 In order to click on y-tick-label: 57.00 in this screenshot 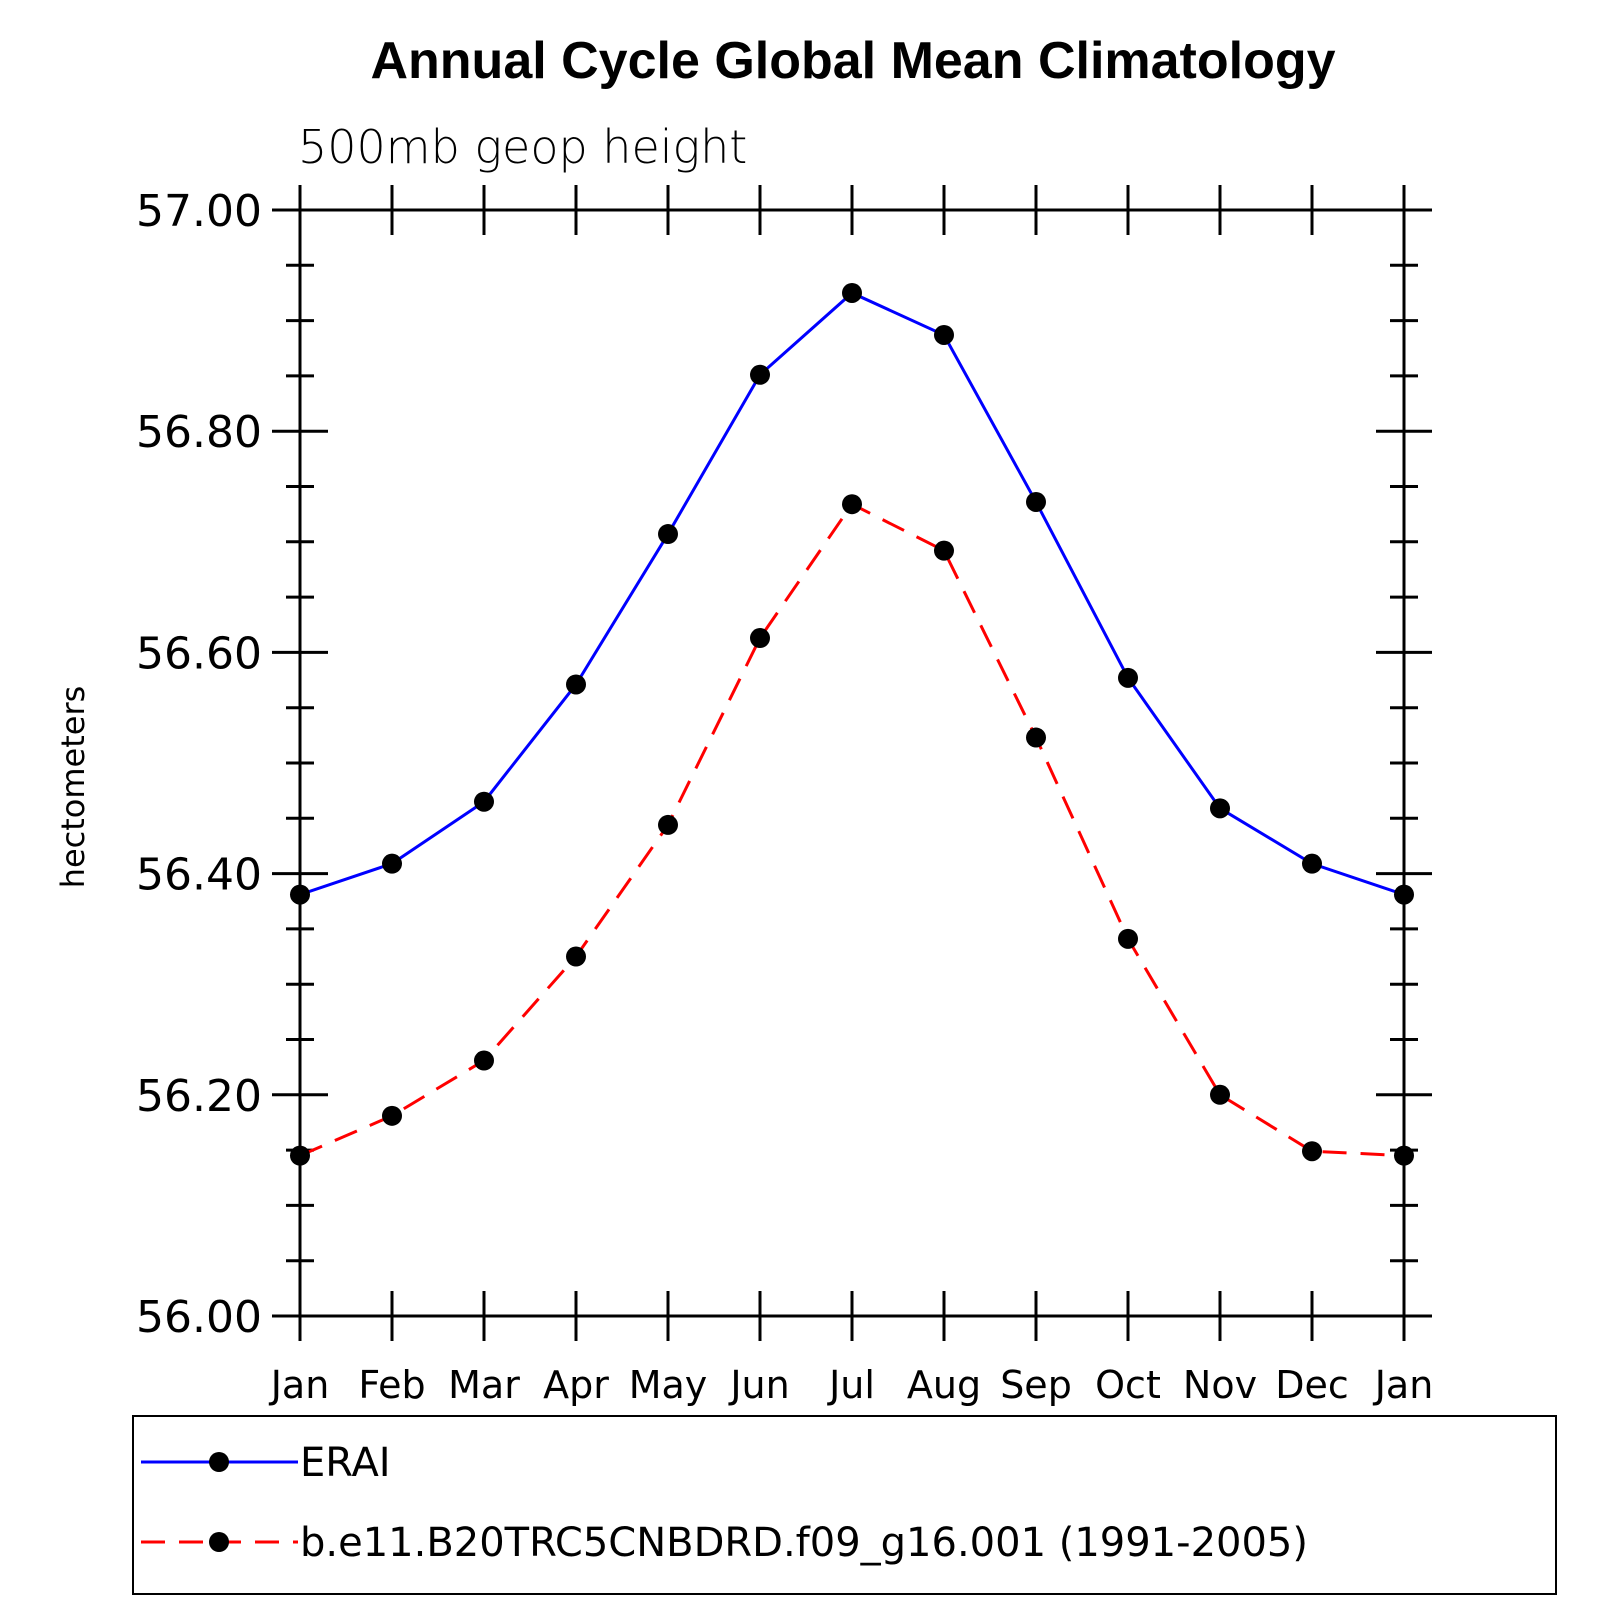, I will do `click(199, 211)`.